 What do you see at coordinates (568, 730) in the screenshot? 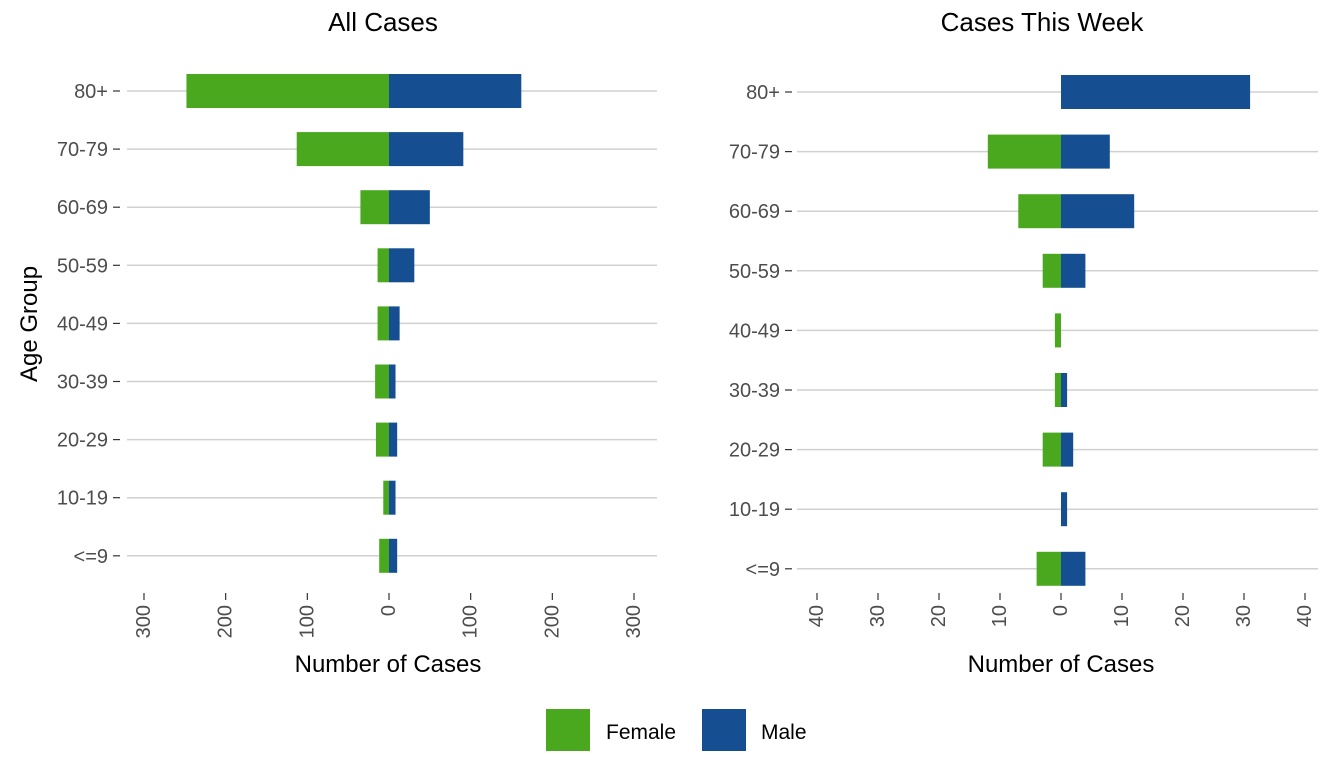
I see `legend-swatch-female` at bounding box center [568, 730].